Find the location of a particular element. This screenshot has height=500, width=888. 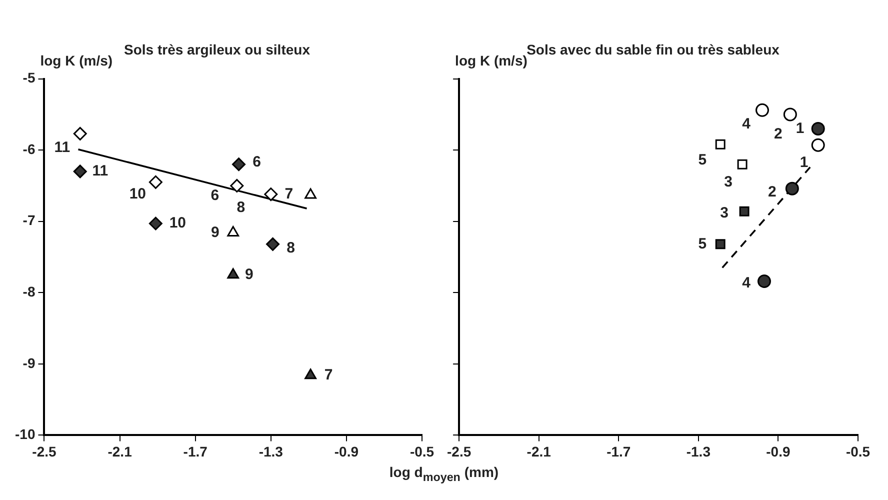

y-tick-label: -10 is located at coordinates (25, 434).